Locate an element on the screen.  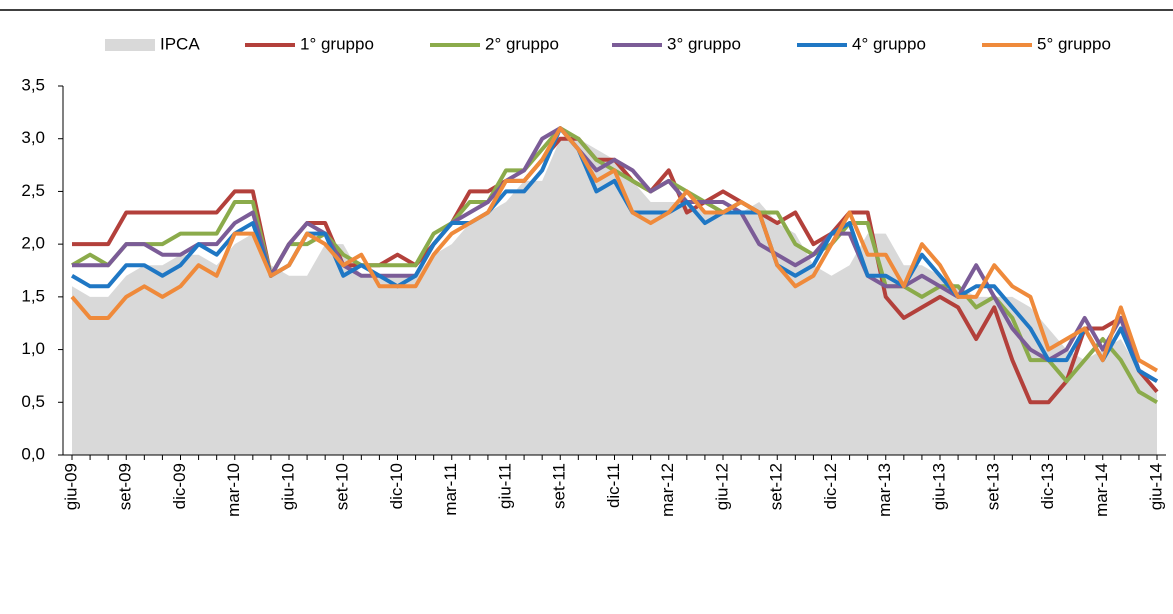
x-tick-label: set-12 is located at coordinates (776, 486).